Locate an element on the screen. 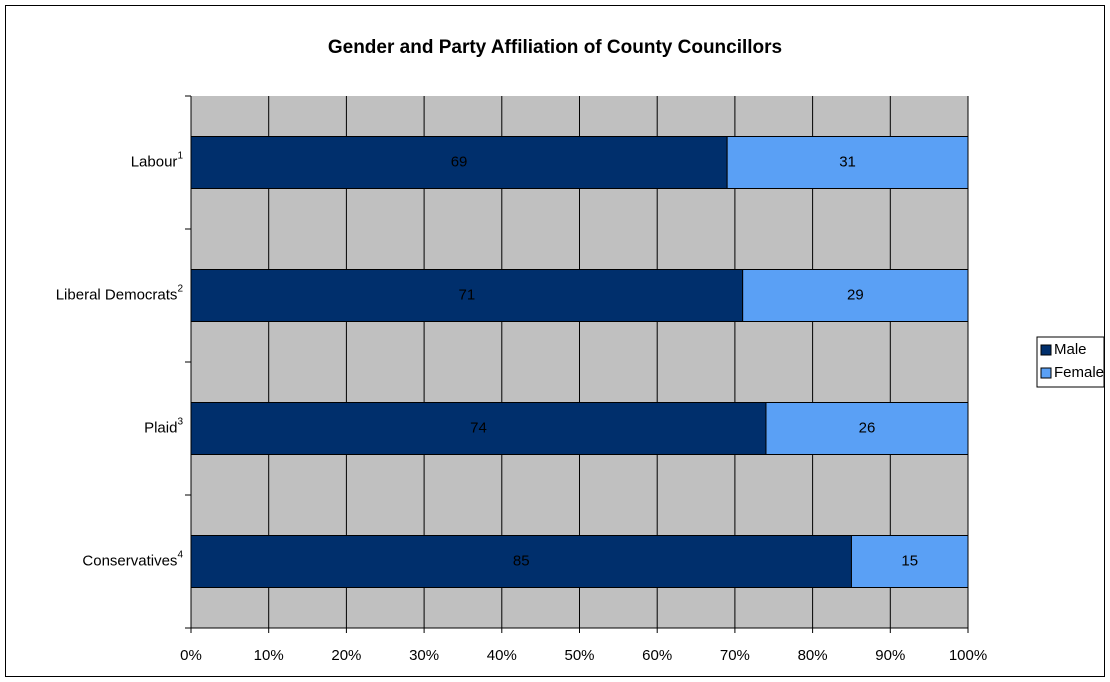 The image size is (1110, 682). data-label: 69 is located at coordinates (459, 161).